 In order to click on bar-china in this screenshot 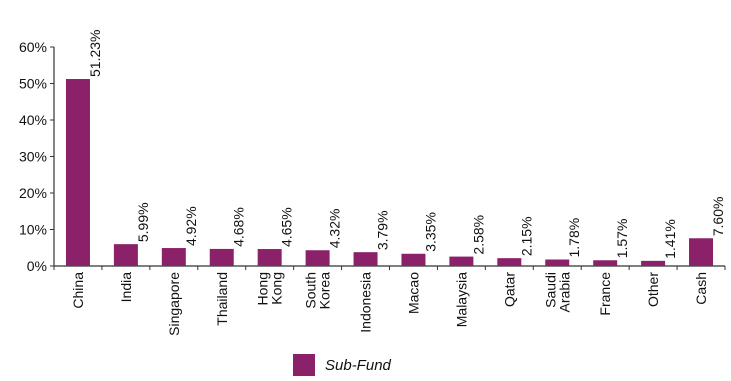, I will do `click(77, 172)`.